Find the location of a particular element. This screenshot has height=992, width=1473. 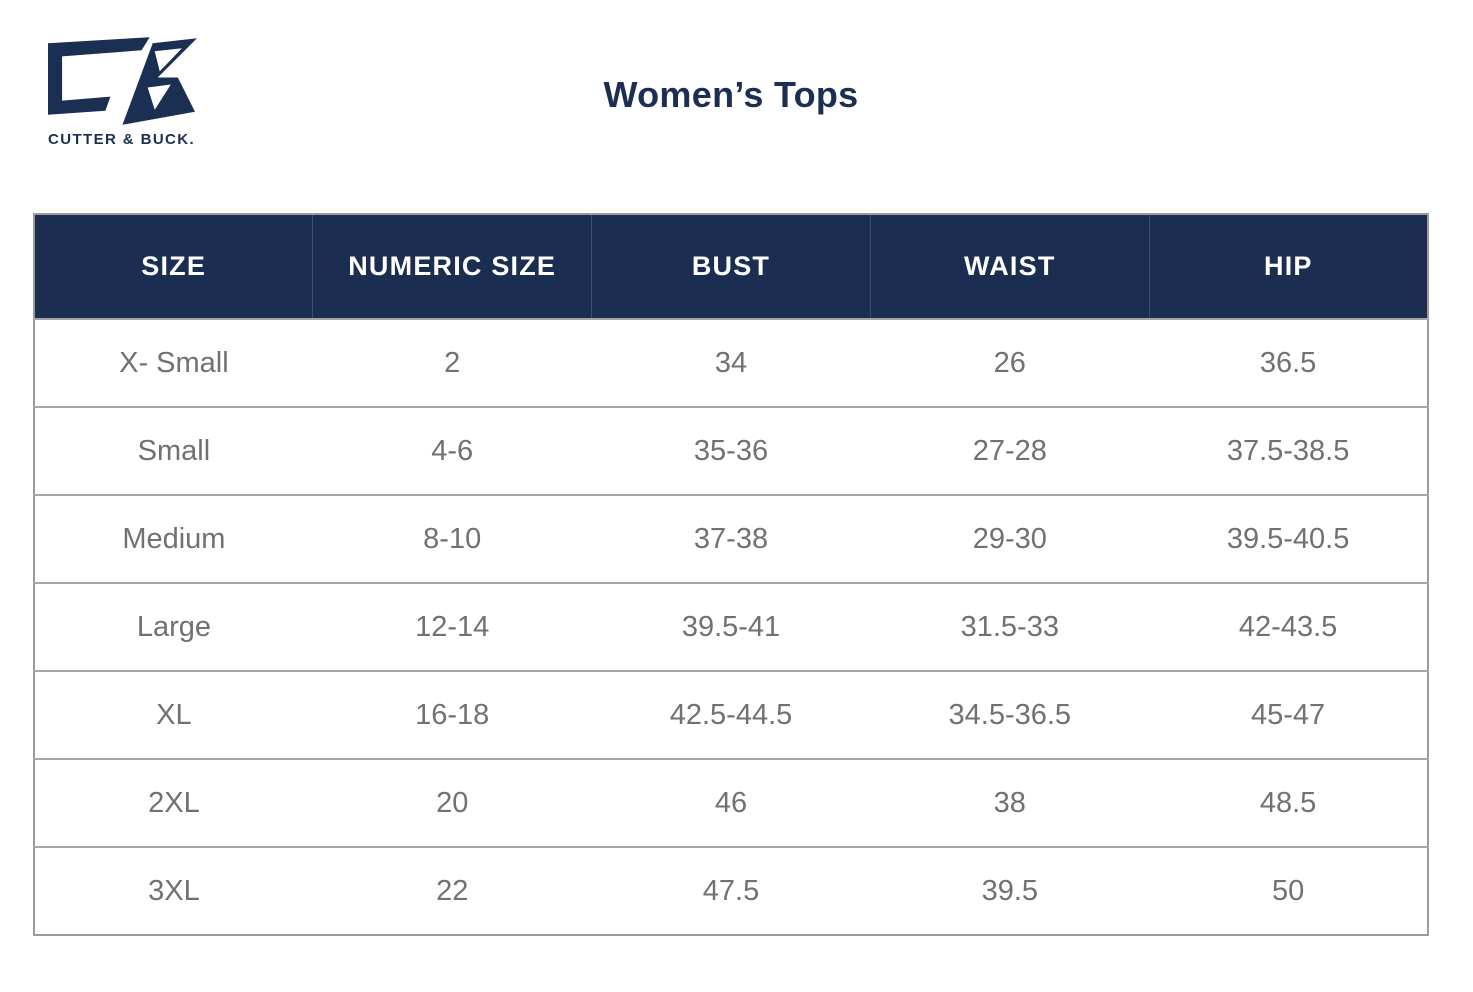

table-cell: XL is located at coordinates (173, 714).